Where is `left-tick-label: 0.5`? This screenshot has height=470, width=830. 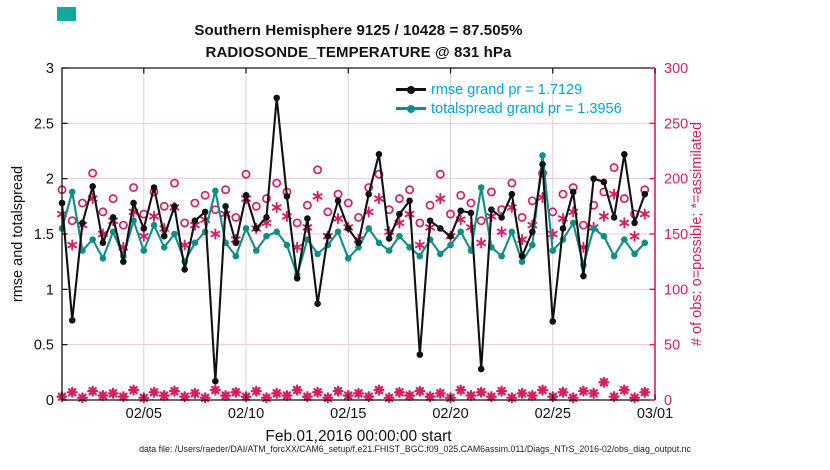
left-tick-label: 0.5 is located at coordinates (44, 346).